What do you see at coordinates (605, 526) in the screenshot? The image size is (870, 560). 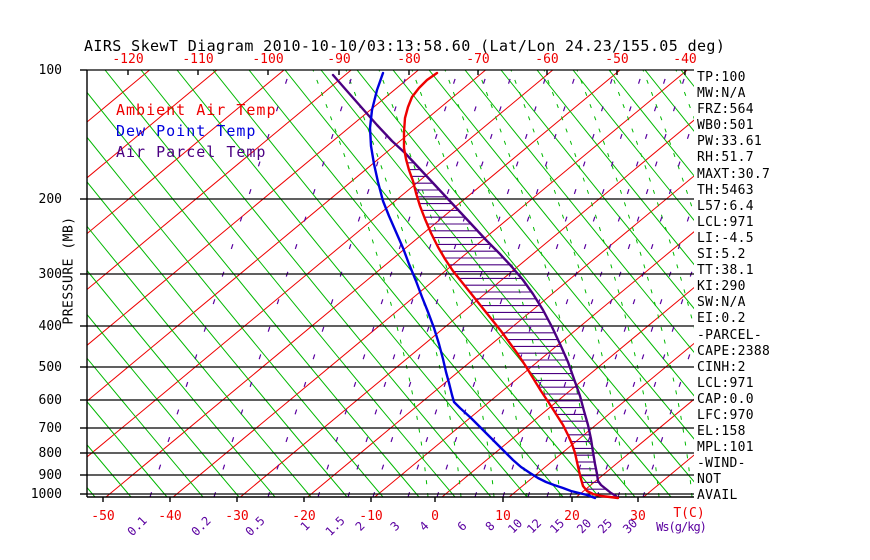 I see `mixing-ratio-label: 25` at bounding box center [605, 526].